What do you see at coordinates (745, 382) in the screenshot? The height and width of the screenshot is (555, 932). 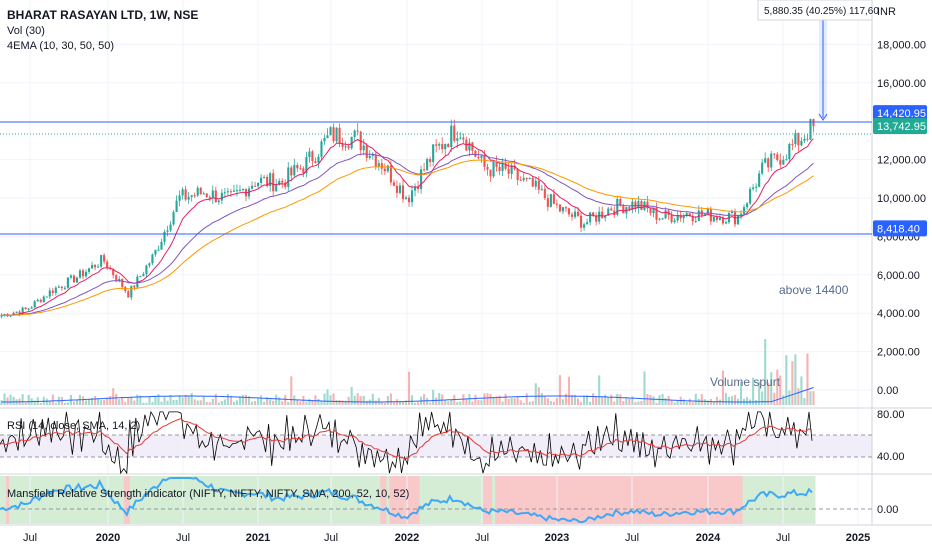 I see `volume-annotation: Volume spurt` at bounding box center [745, 382].